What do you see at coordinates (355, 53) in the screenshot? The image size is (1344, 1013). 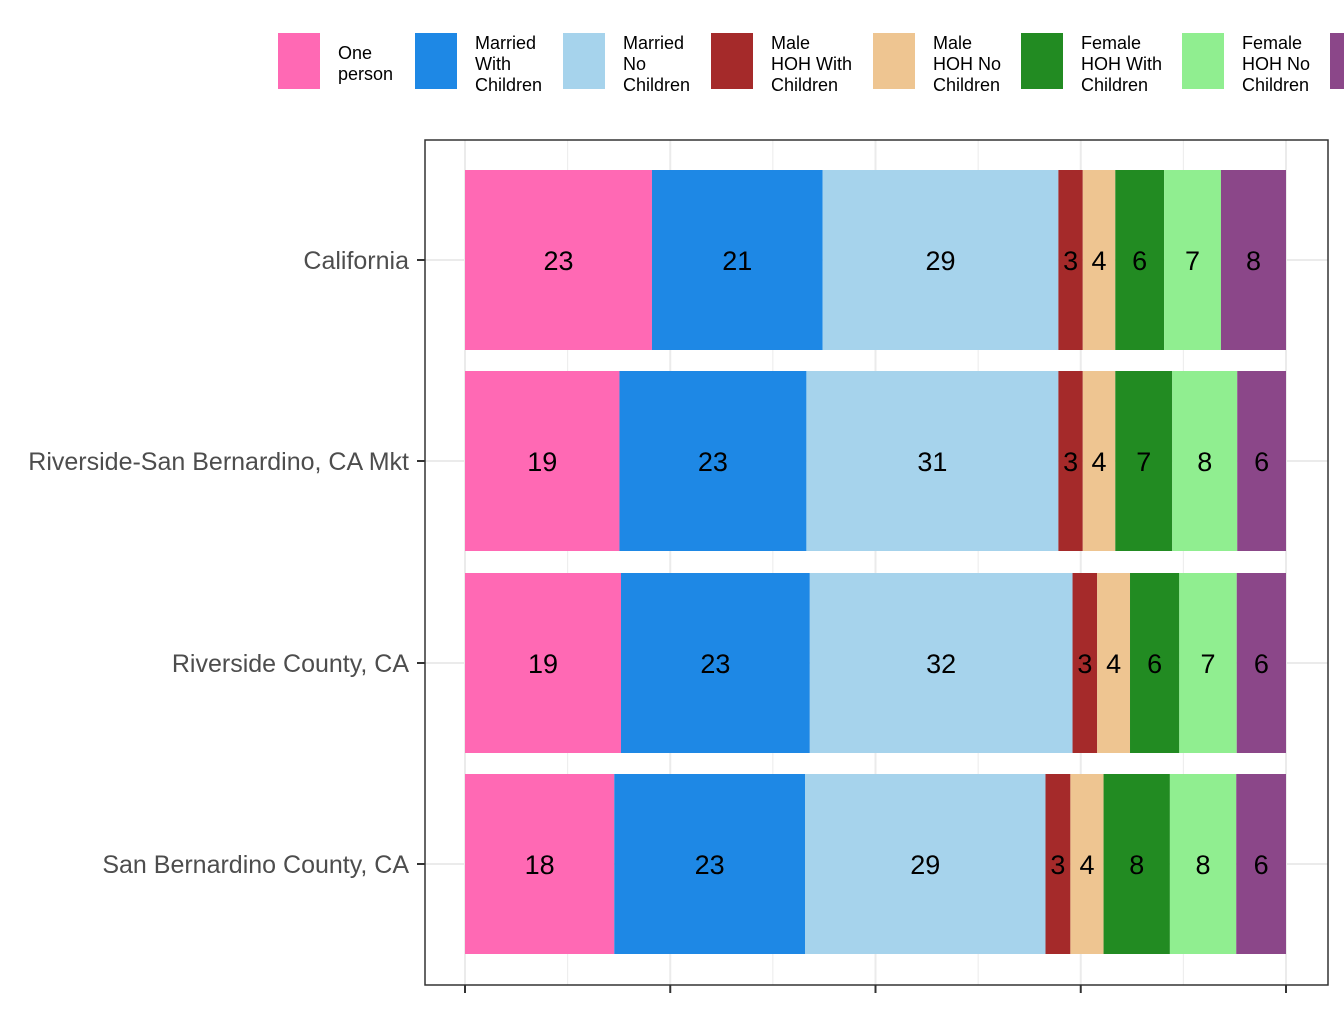 I see `legend-label: One` at bounding box center [355, 53].